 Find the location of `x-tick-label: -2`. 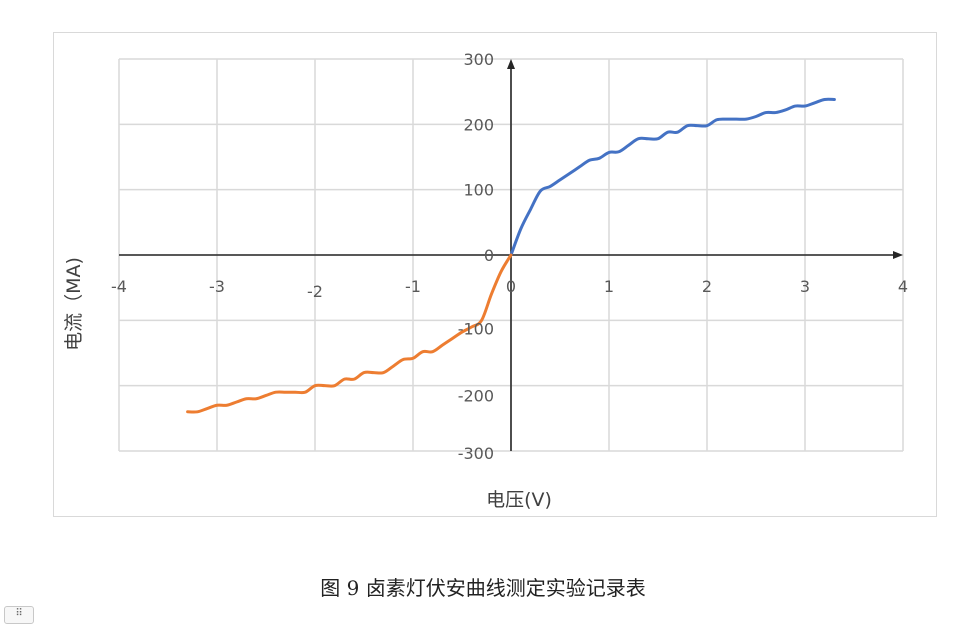

x-tick-label: -2 is located at coordinates (315, 291).